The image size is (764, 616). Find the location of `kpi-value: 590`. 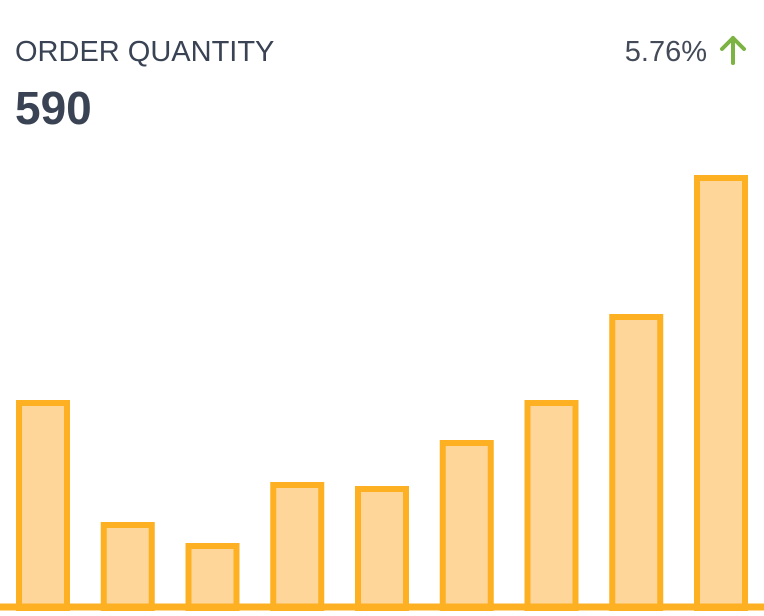

kpi-value: 590 is located at coordinates (53, 108).